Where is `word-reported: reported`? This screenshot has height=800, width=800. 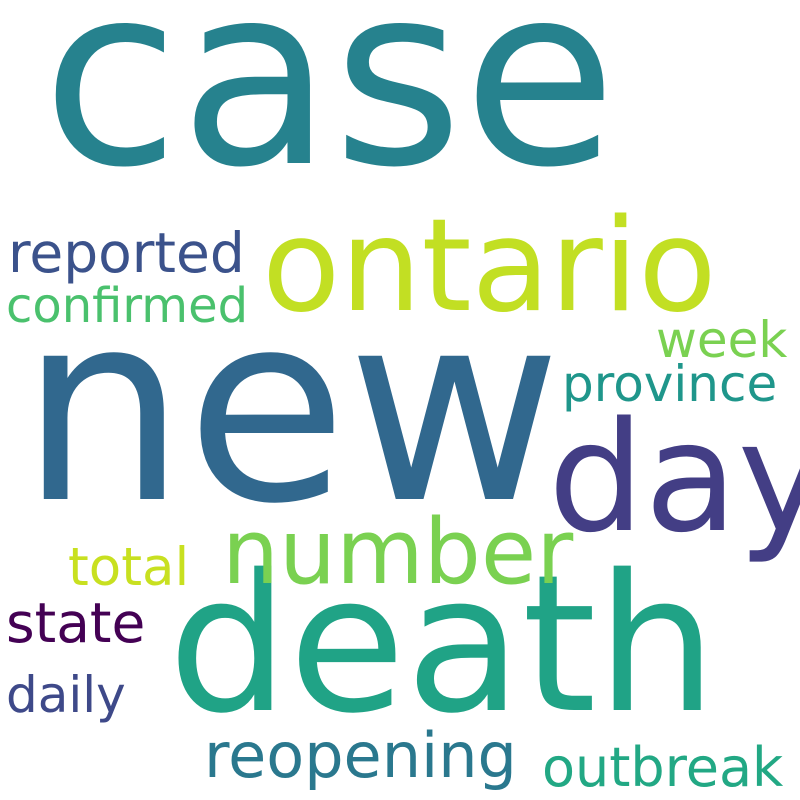
word-reported: reported is located at coordinates (126, 253).